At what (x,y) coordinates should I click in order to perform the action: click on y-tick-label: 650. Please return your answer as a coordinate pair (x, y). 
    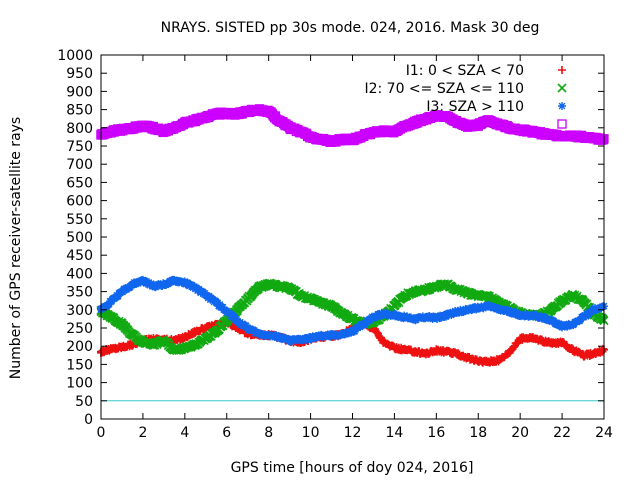
    Looking at the image, I should click on (79, 183).